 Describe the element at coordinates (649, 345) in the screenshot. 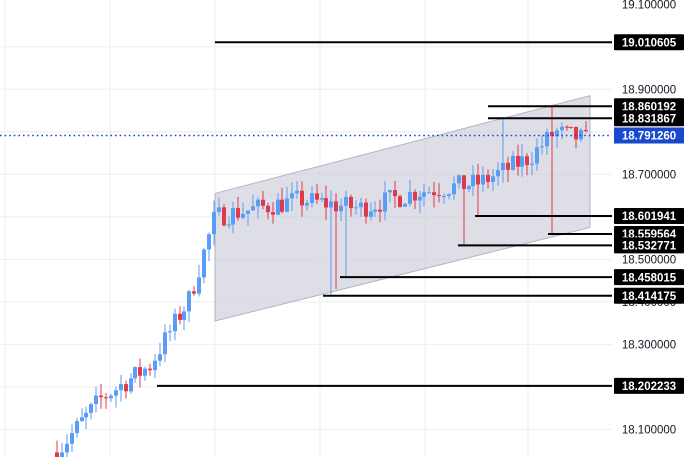

I see `y-tick-label: 18.300000` at that location.